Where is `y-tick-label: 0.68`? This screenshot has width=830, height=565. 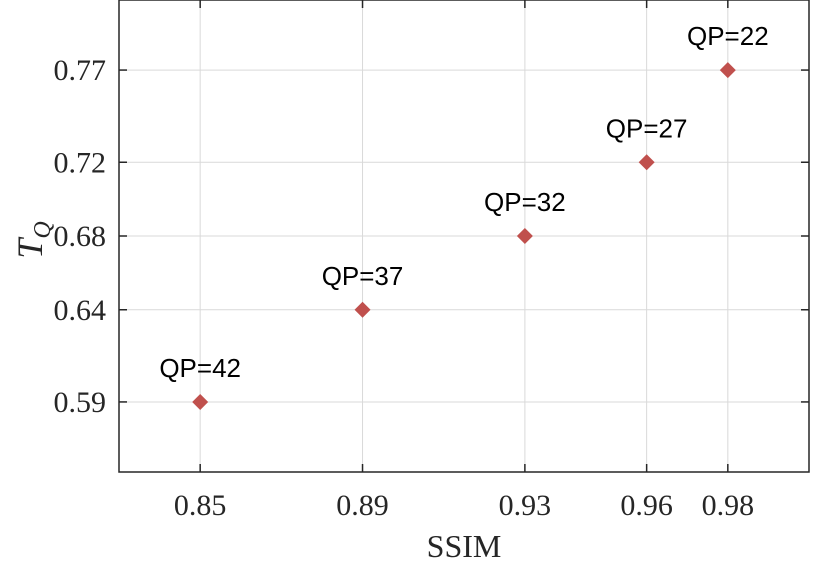 y-tick-label: 0.68 is located at coordinates (80, 236).